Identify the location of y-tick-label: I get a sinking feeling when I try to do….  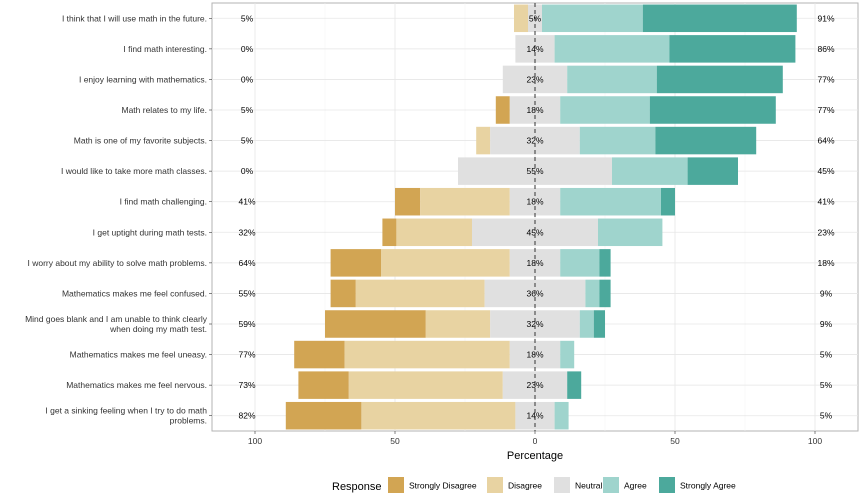
(126, 416).